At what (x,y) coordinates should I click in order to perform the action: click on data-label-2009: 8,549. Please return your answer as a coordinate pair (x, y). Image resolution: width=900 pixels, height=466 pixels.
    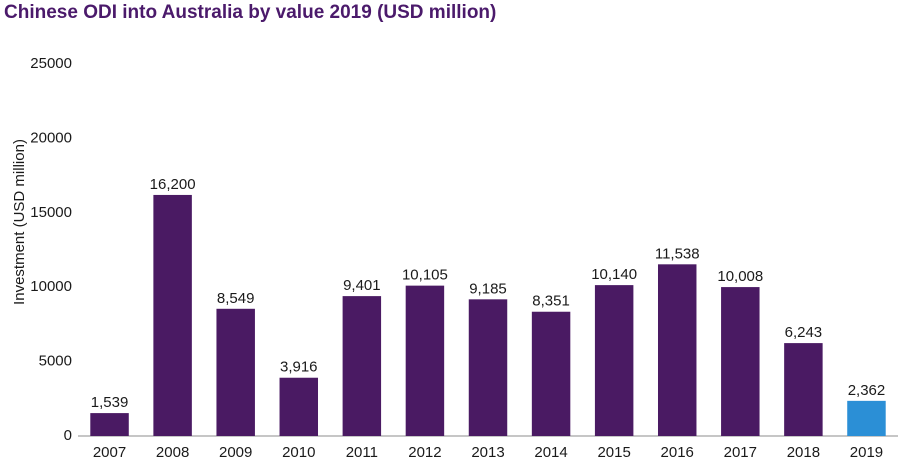
    Looking at the image, I should click on (236, 298).